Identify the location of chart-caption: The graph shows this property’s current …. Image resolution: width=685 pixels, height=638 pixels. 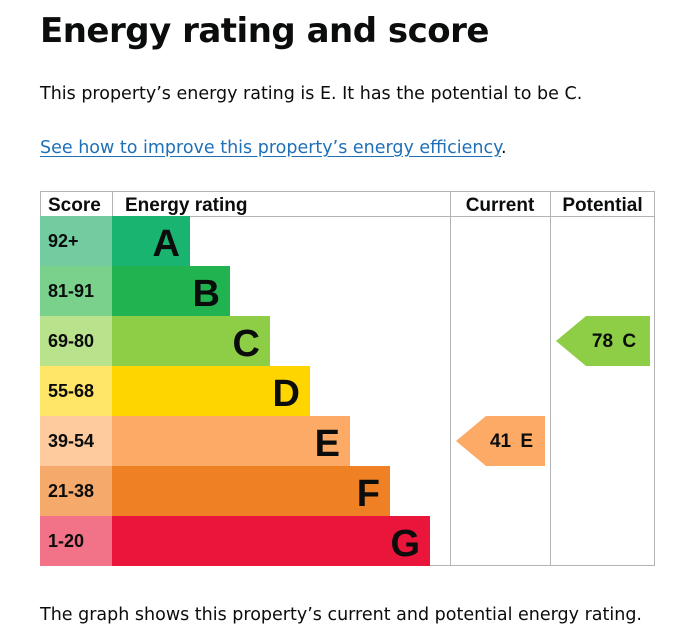
(341, 615).